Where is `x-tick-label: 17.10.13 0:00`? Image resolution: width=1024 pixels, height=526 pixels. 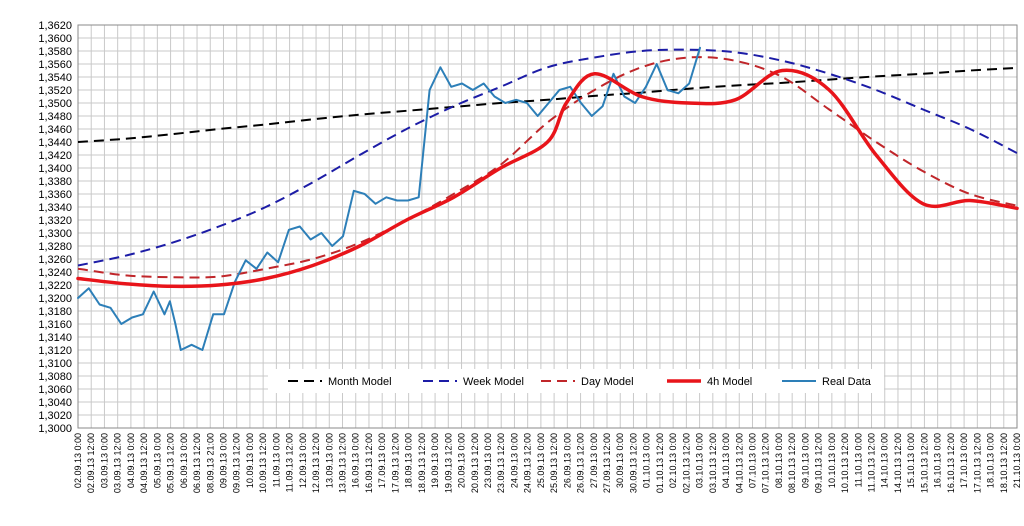 x-tick-label: 17.10.13 0:00 is located at coordinates (964, 460).